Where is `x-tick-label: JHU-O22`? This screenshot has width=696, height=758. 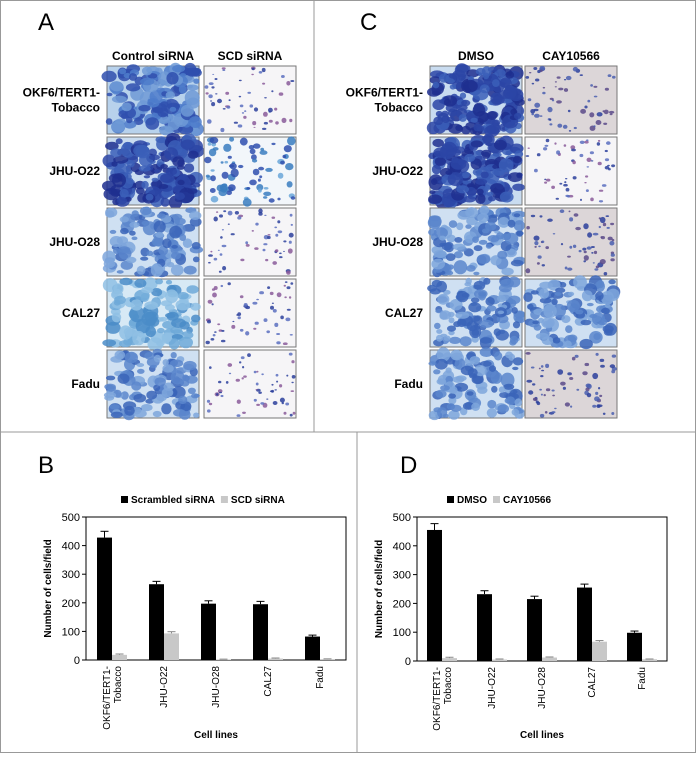 x-tick-label: JHU-O22 is located at coordinates (492, 688).